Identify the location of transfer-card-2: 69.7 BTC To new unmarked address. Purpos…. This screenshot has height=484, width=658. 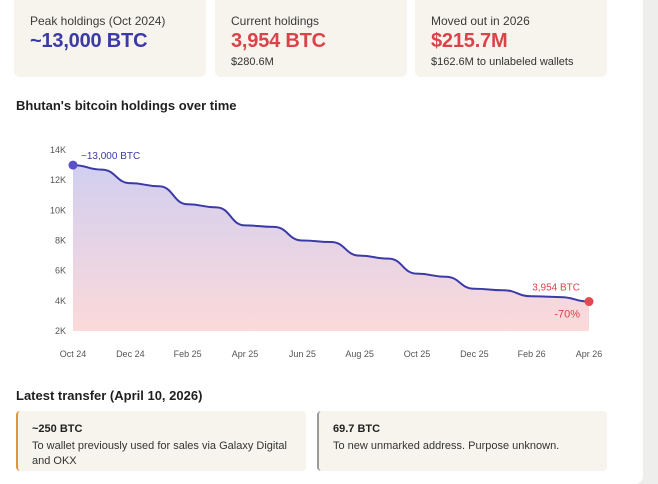
(462, 441).